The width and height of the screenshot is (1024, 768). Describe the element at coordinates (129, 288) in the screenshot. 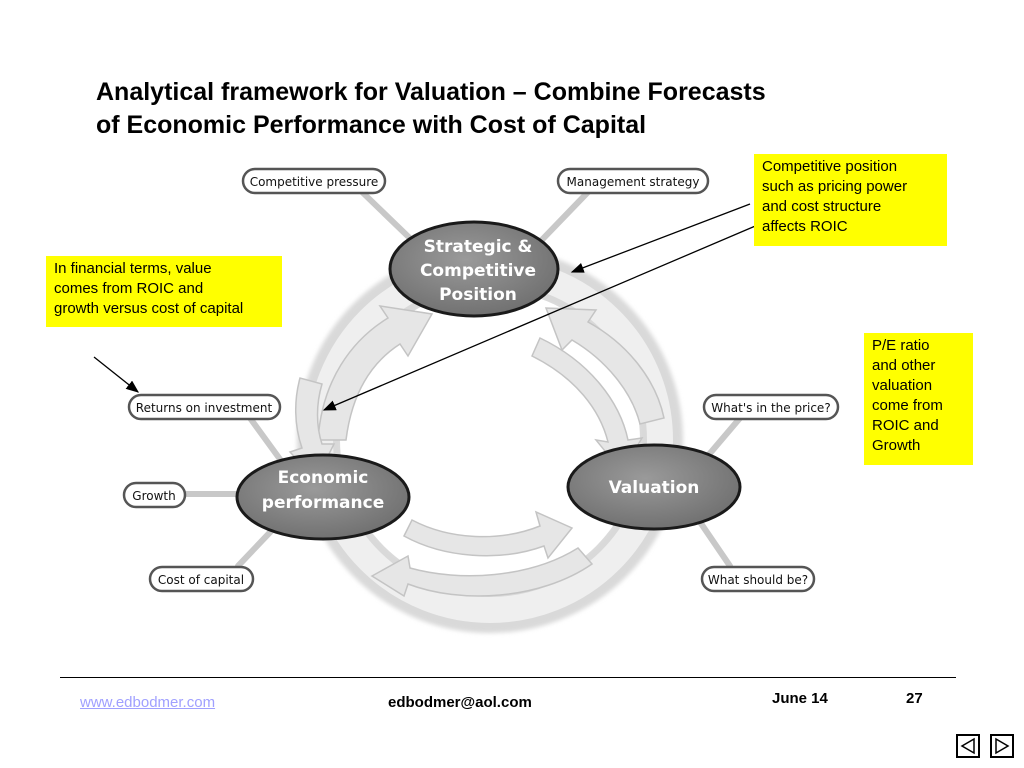

I see `note-financial-line-2: comes from ROIC and` at that location.